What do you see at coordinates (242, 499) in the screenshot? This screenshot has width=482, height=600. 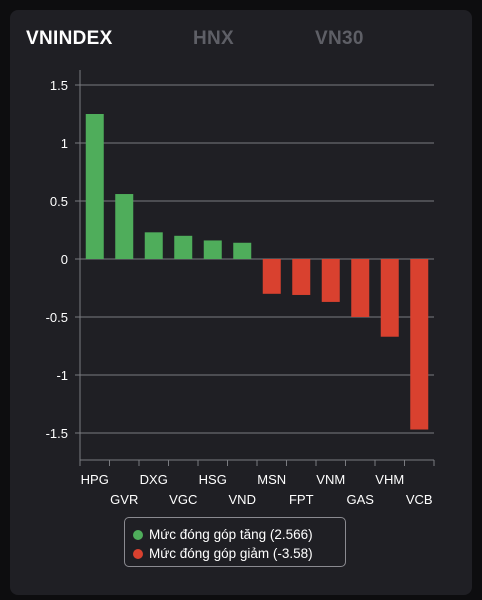 I see `x-tick-label: VND` at bounding box center [242, 499].